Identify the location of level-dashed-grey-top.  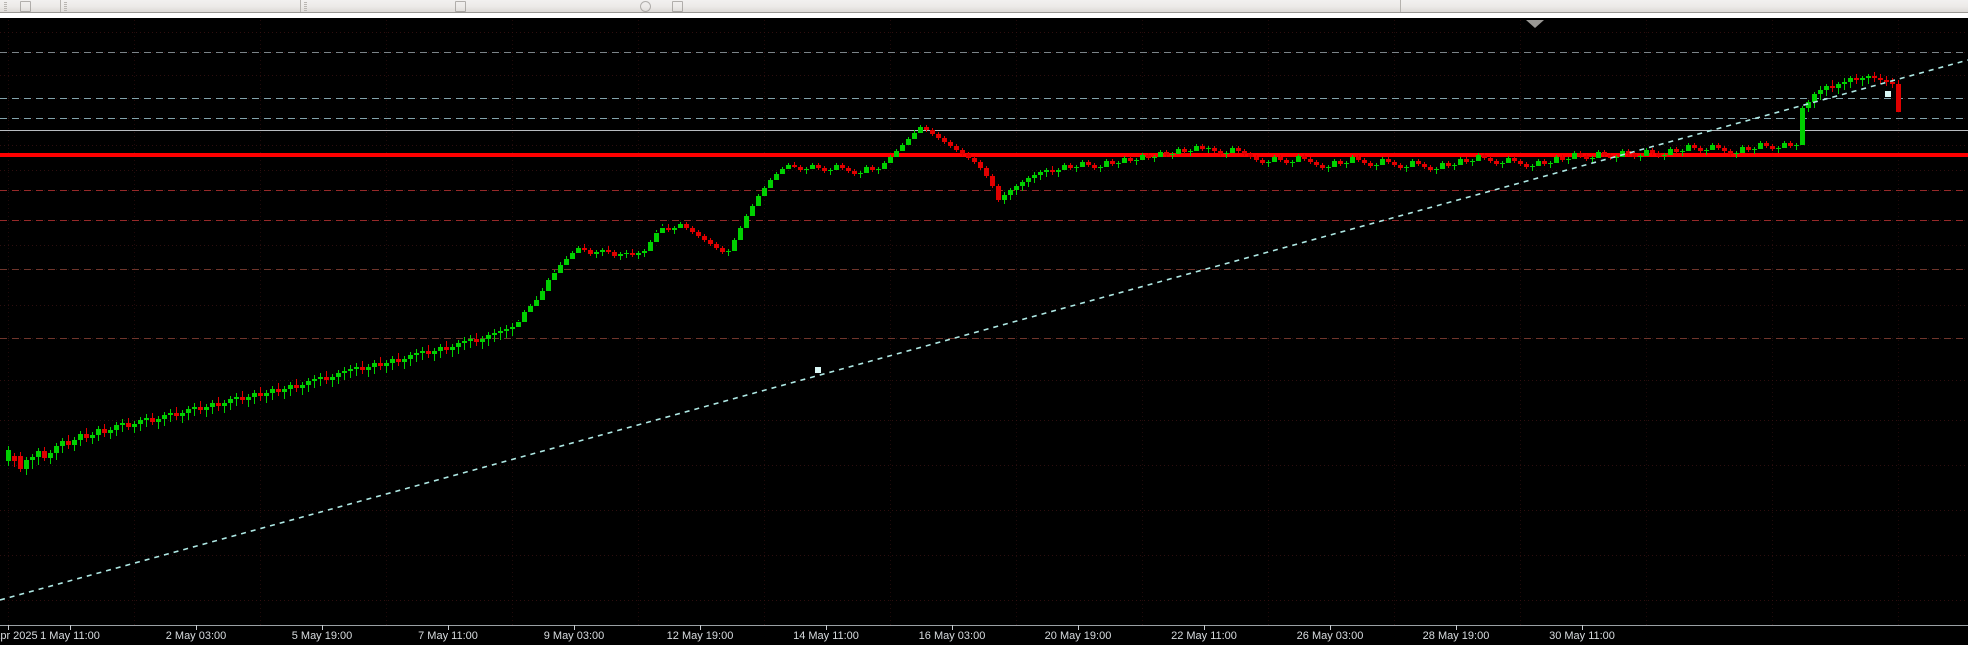
(984, 52).